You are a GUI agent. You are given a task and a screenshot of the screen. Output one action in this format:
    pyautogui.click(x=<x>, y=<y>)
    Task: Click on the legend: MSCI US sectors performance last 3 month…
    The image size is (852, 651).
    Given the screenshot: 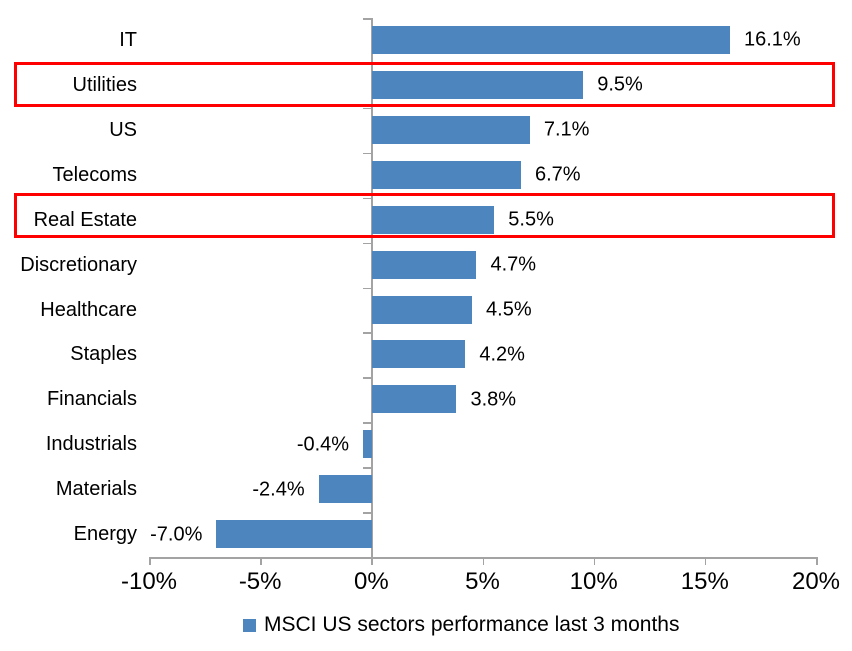 What is the action you would take?
    pyautogui.click(x=461, y=625)
    